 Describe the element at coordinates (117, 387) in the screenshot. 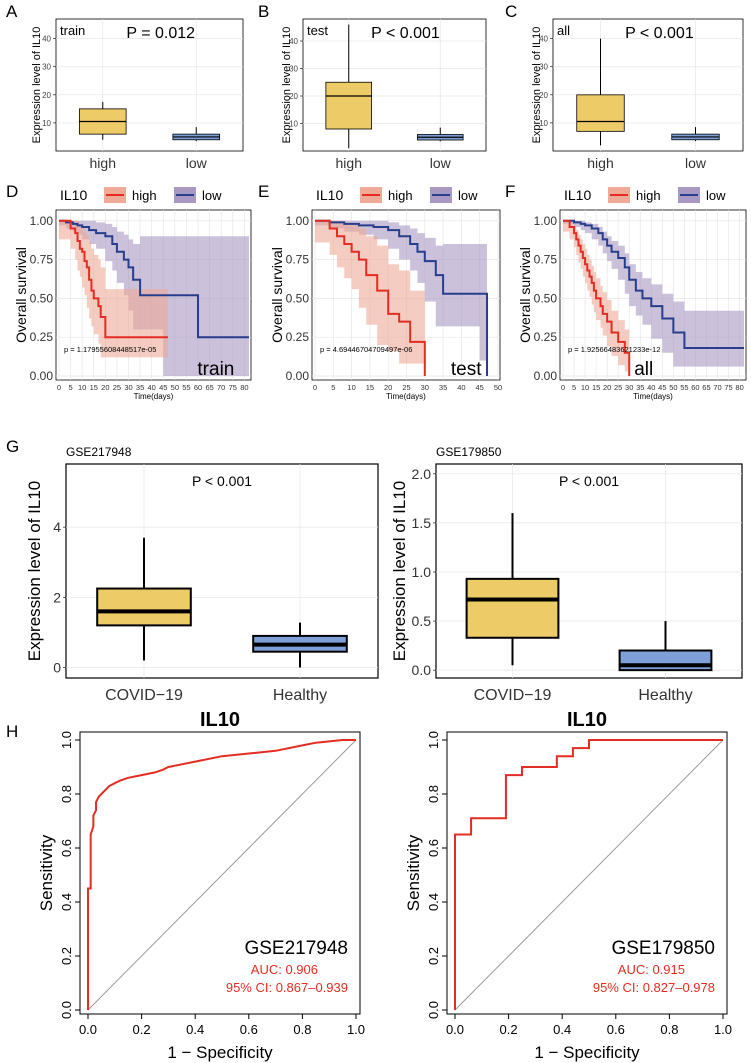

I see `x-tick-label-d: 25` at that location.